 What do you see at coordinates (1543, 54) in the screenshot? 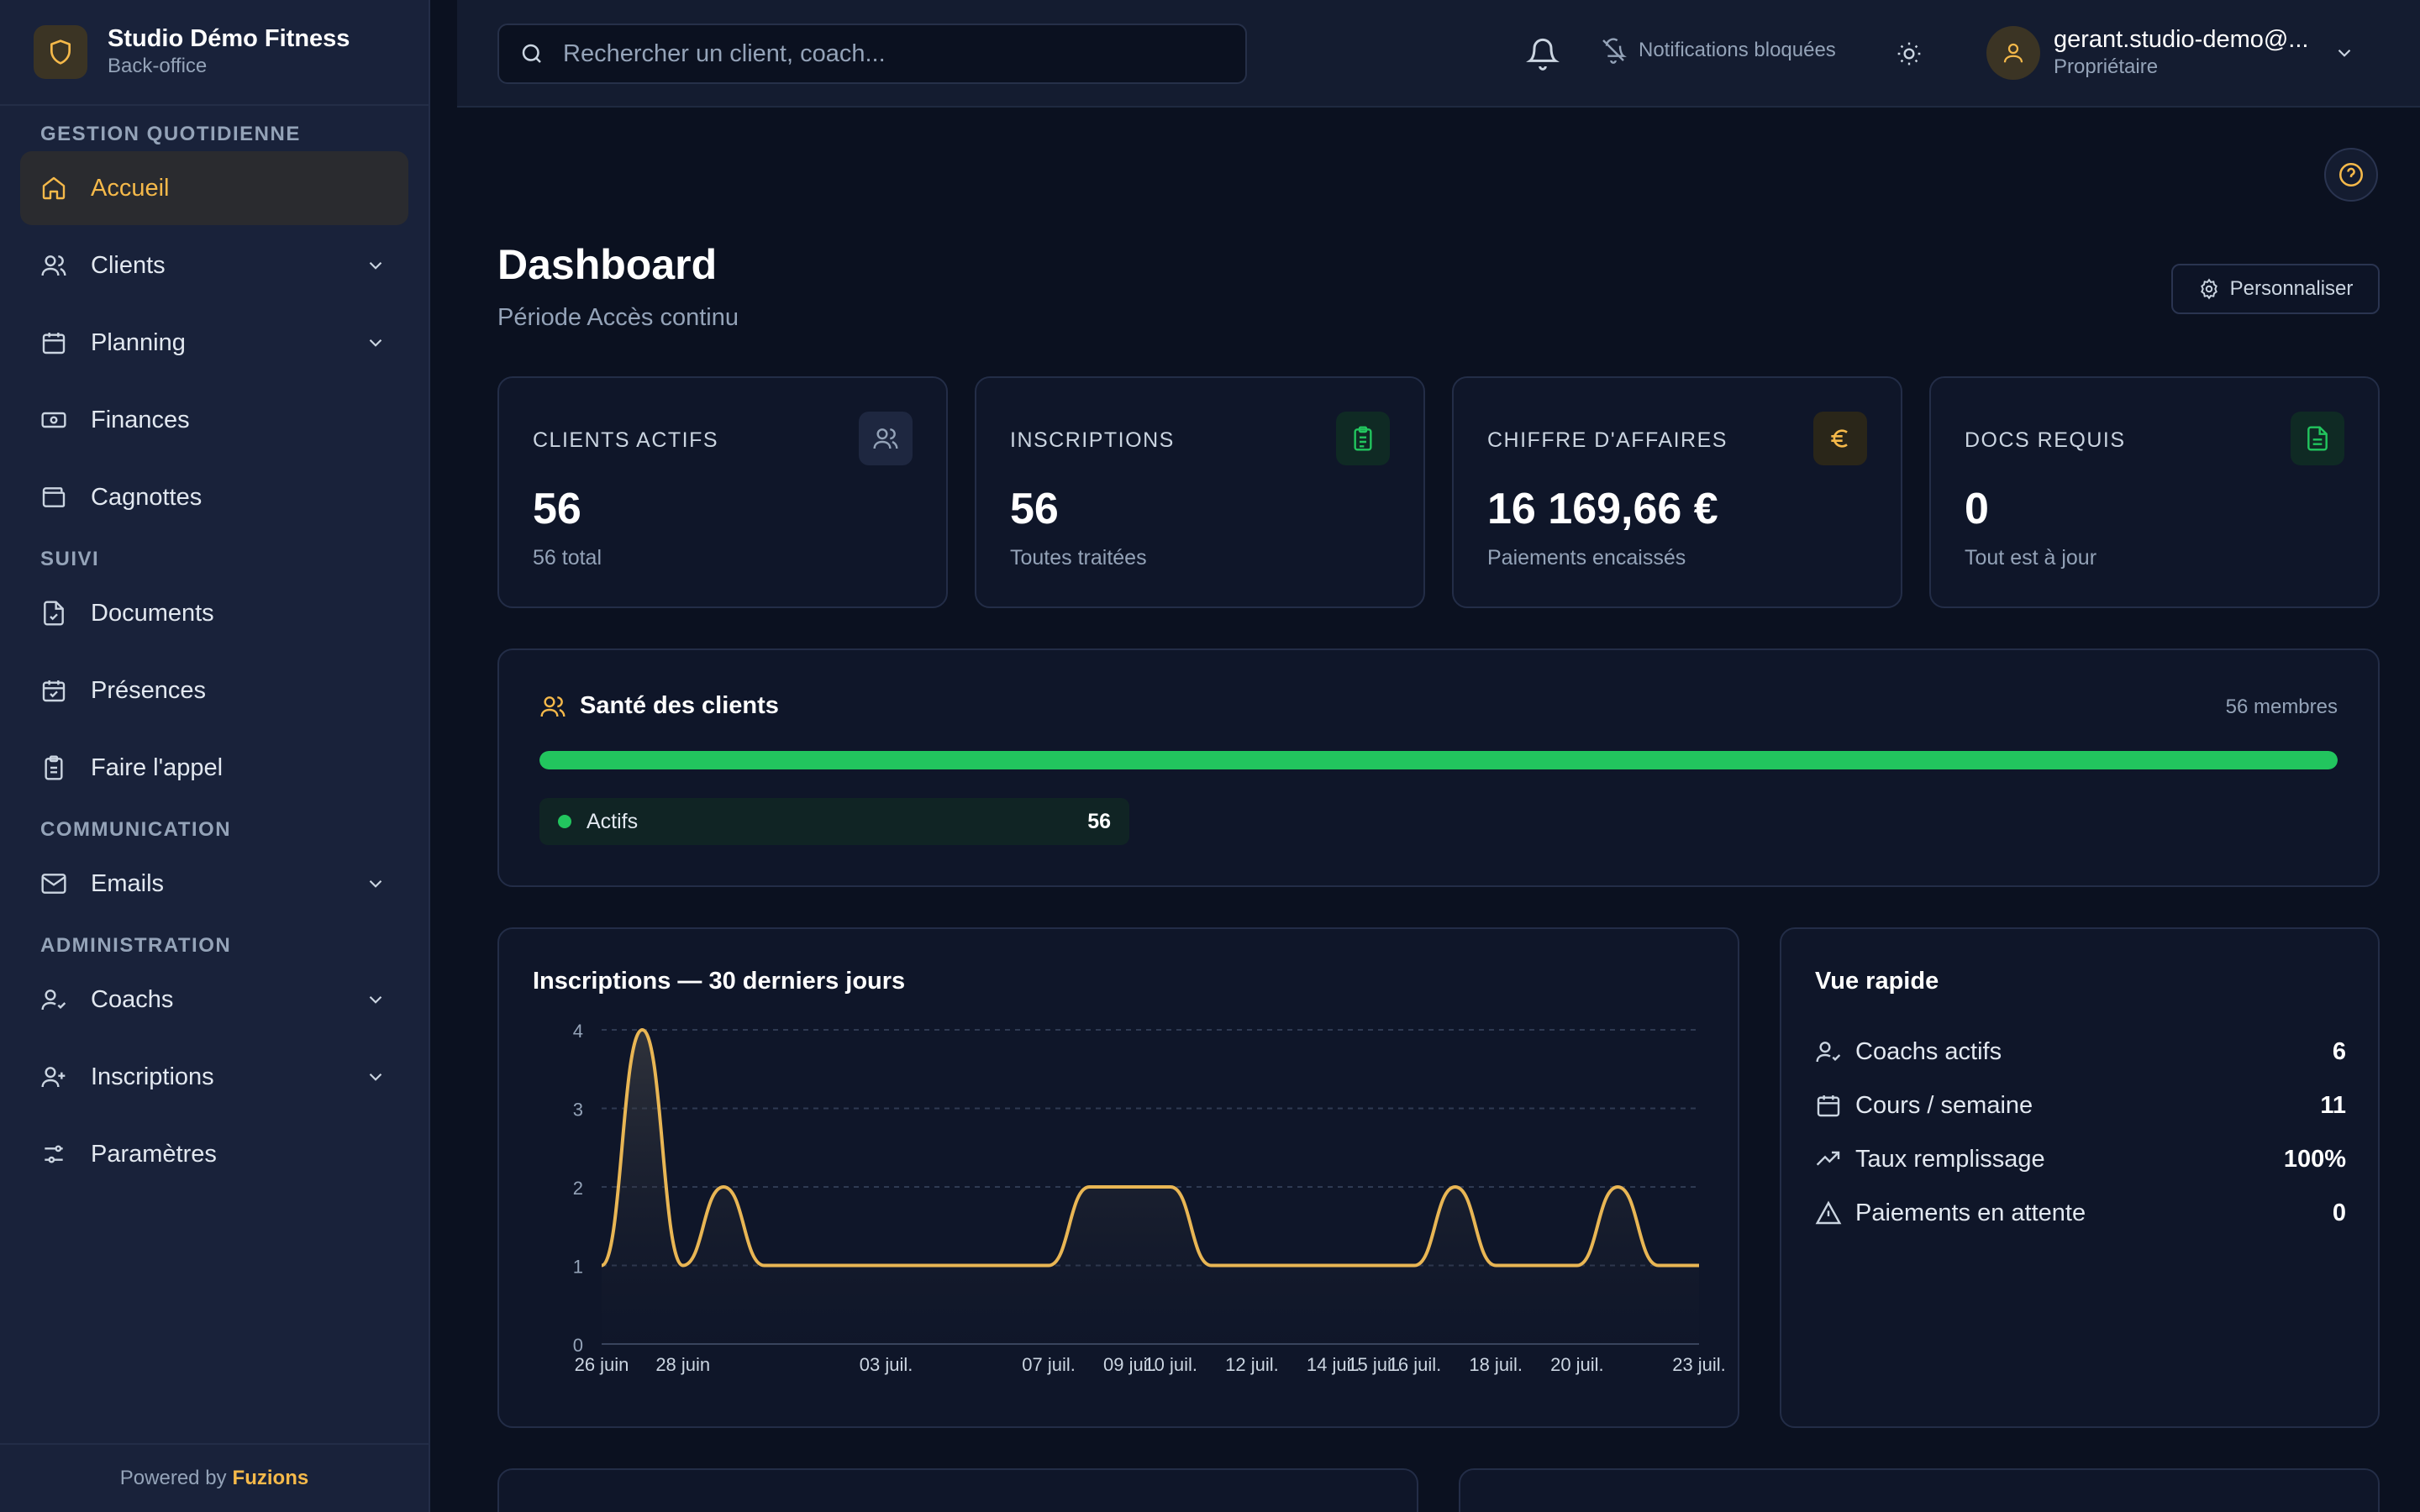
I see `bell-icon` at bounding box center [1543, 54].